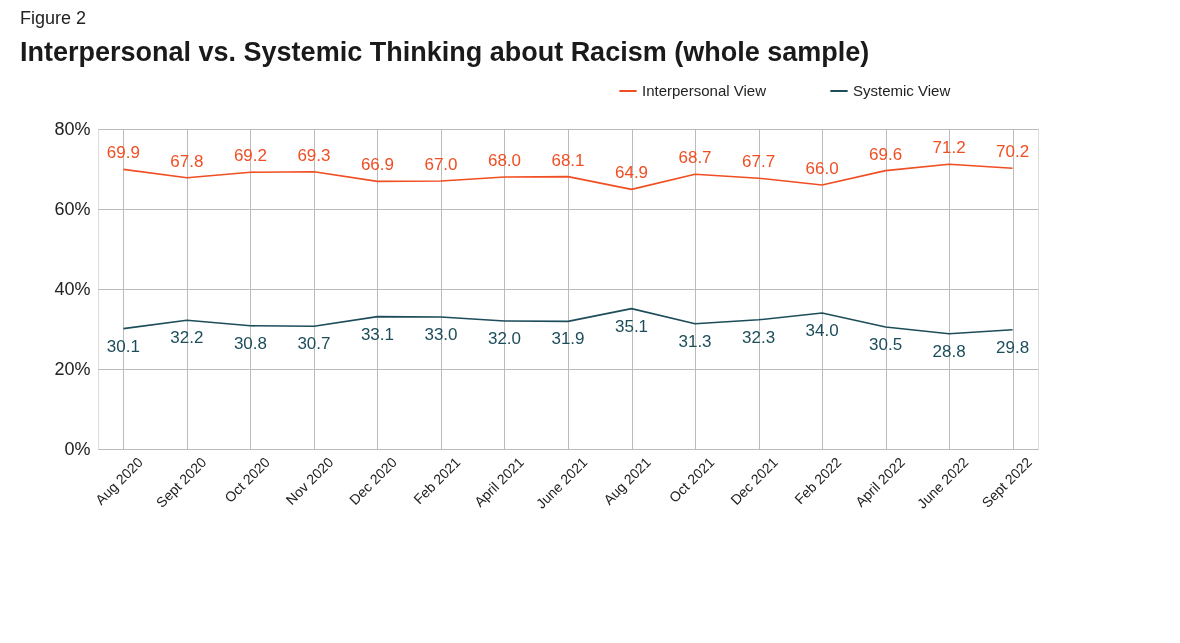 The height and width of the screenshot is (643, 1180). Describe the element at coordinates (1013, 152) in the screenshot. I see `data-label: 70.2` at that location.